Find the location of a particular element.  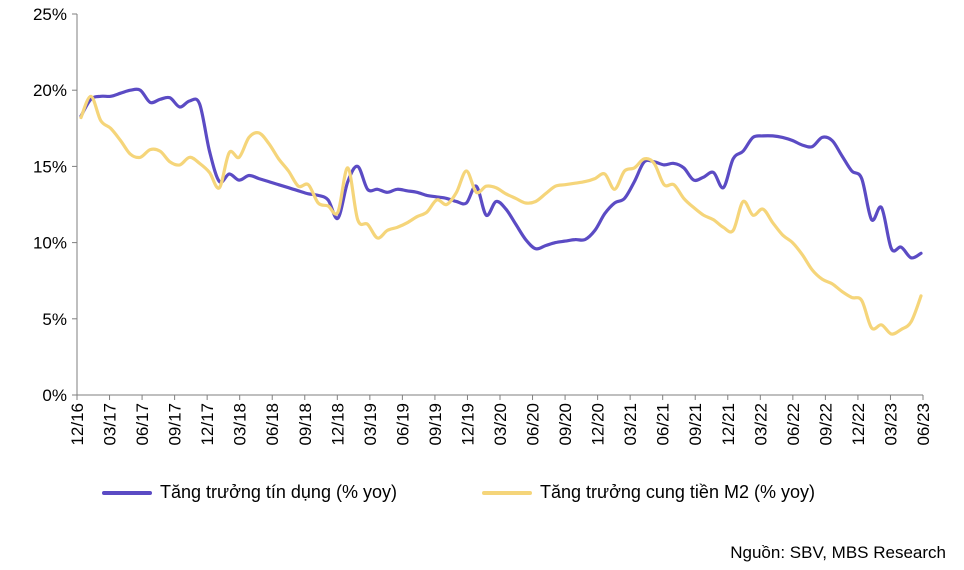

x-tick-label: 03/21 is located at coordinates (630, 424).